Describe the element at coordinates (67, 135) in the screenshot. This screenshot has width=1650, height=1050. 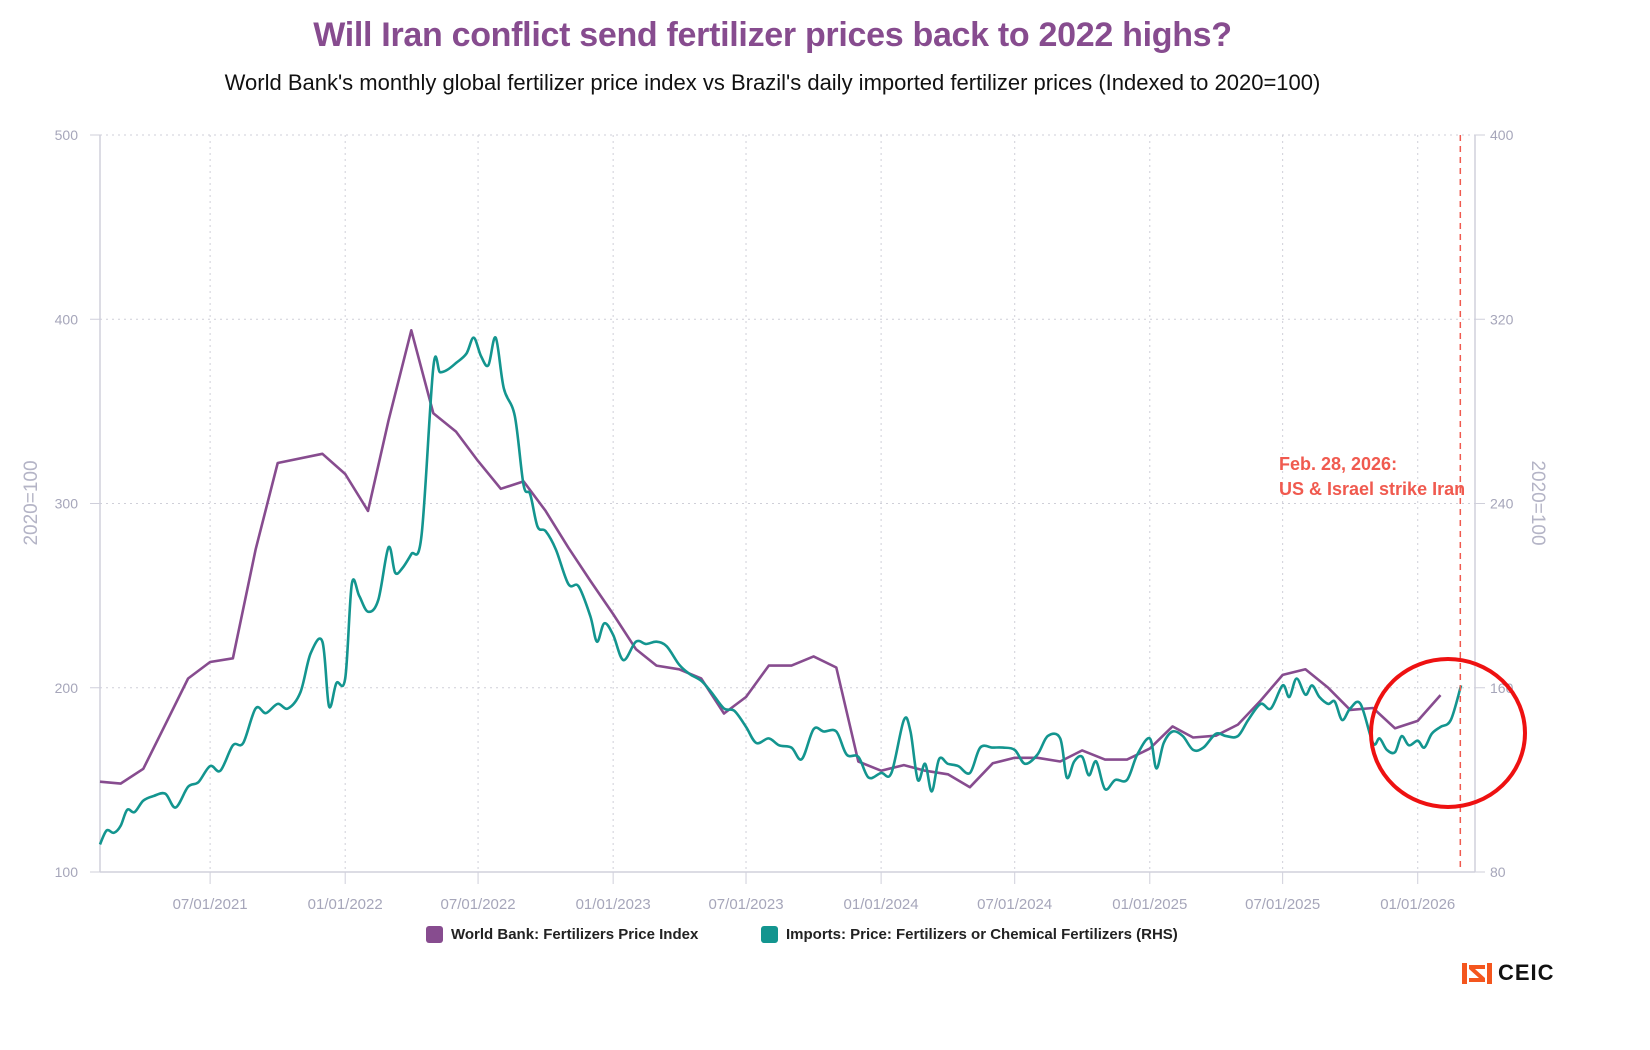
I see `y-left-tick-label: 500` at that location.